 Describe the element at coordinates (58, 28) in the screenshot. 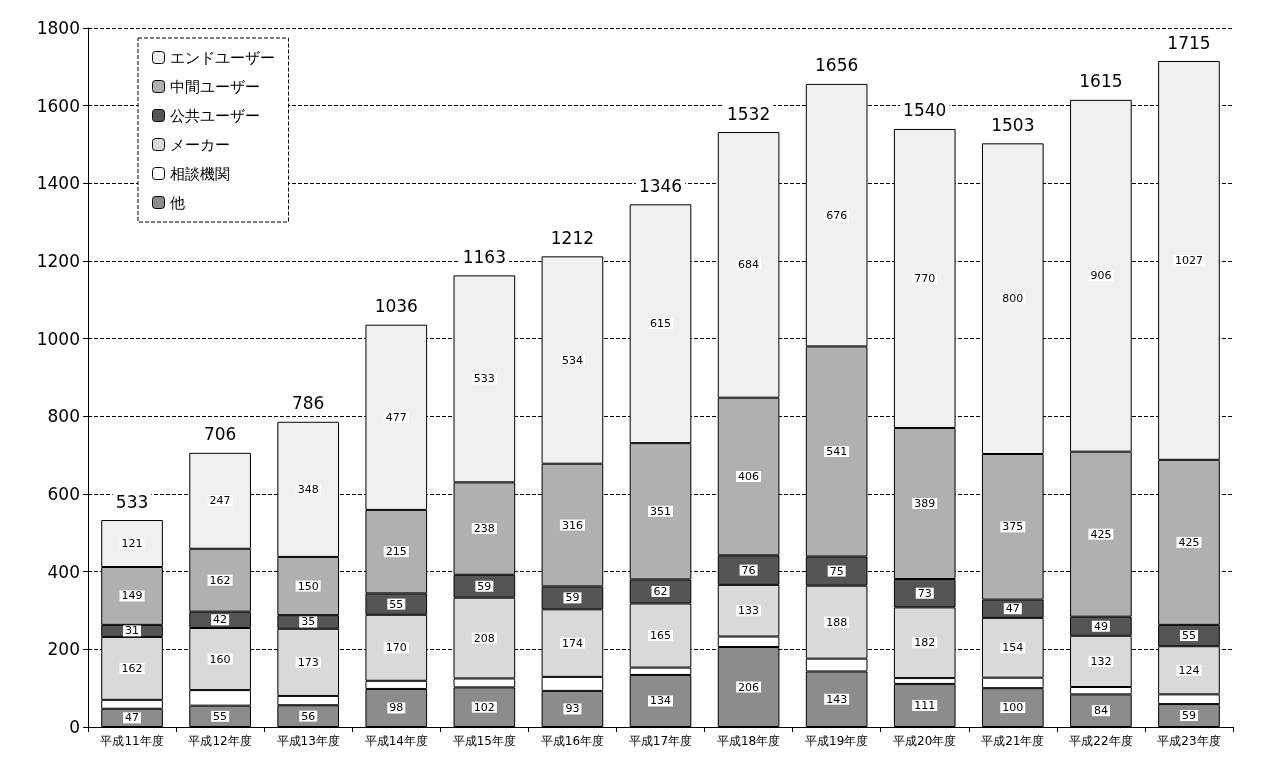

I see `y-tick-label: 1800` at that location.